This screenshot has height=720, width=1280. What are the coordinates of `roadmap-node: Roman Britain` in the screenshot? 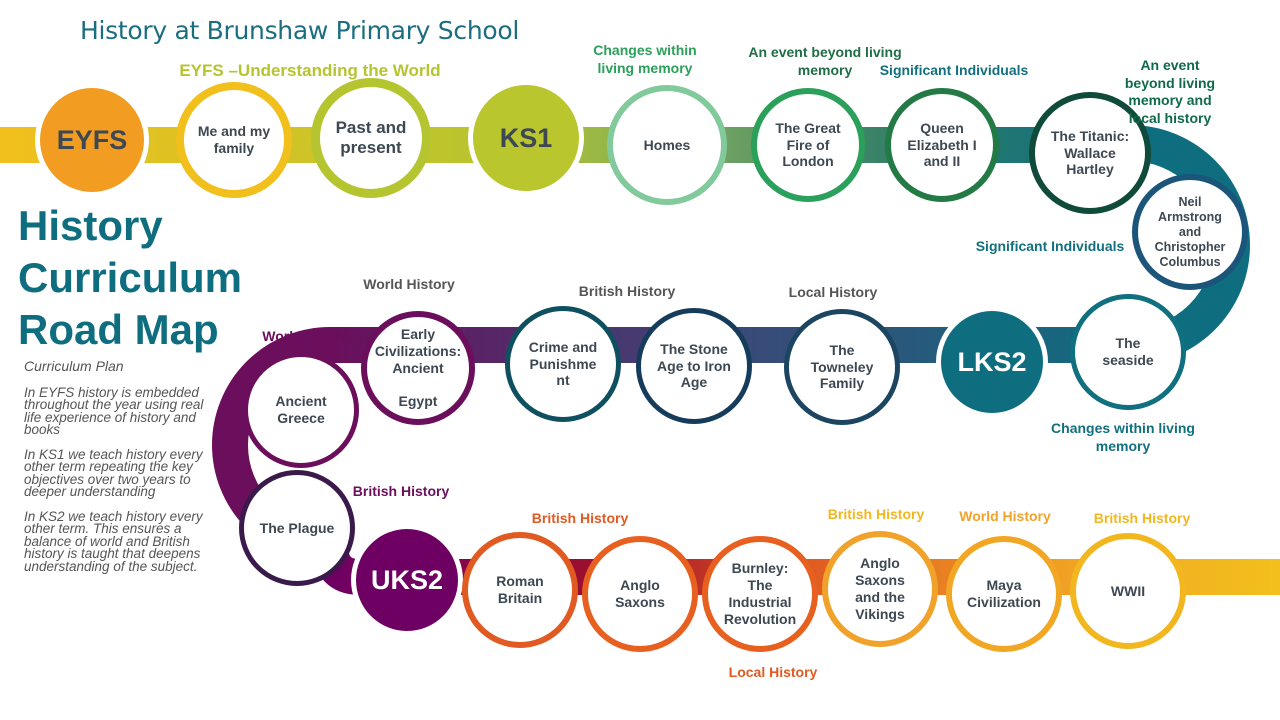 It's located at (520, 590).